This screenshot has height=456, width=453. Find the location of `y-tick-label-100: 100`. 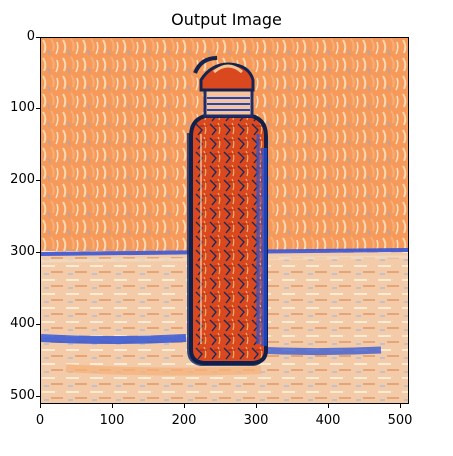

y-tick-label-100: 100 is located at coordinates (22, 107).